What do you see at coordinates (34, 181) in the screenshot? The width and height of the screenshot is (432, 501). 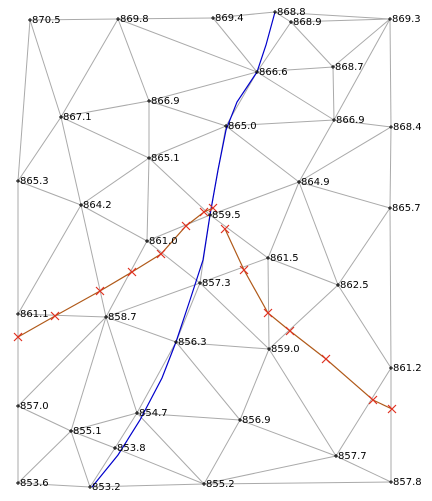 I see `node-label: 865.3` at bounding box center [34, 181].